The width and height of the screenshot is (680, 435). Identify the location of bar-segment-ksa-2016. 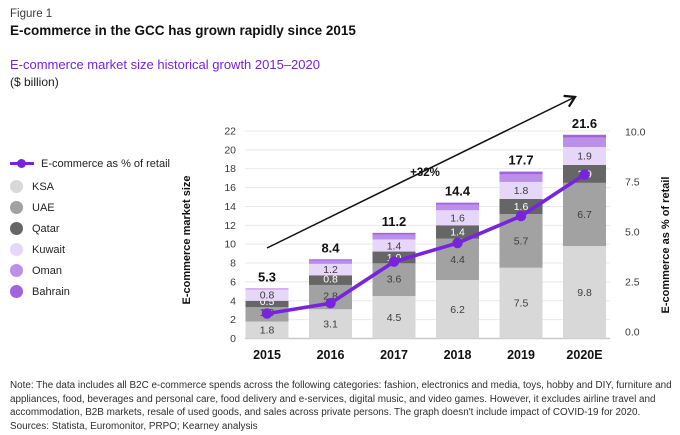
(330, 324).